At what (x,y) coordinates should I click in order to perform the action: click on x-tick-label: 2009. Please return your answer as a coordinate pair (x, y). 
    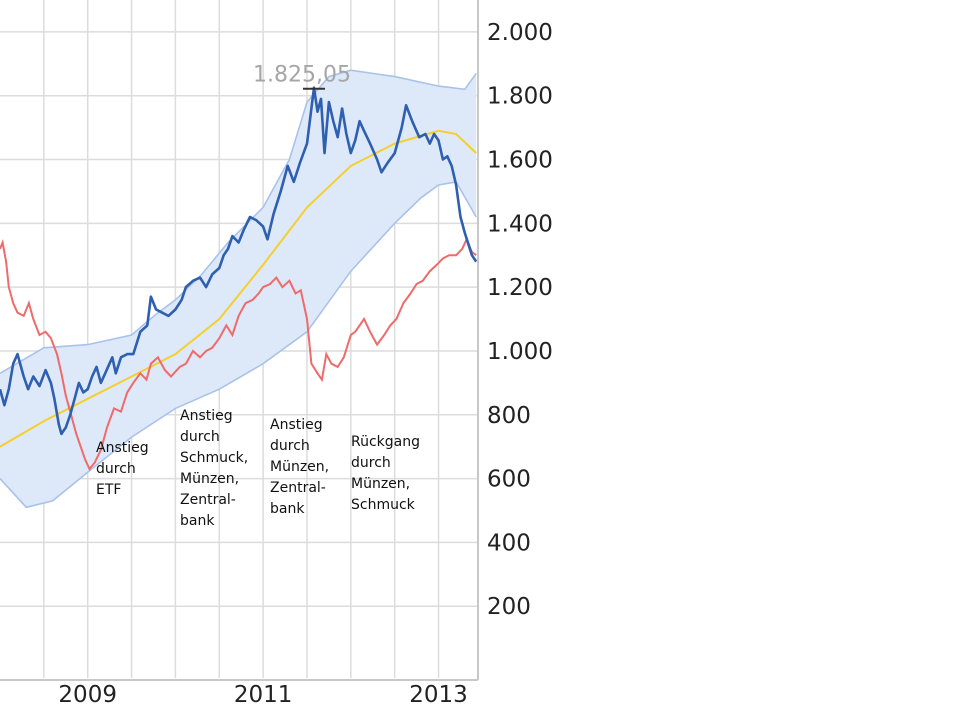
    Looking at the image, I should click on (87, 695).